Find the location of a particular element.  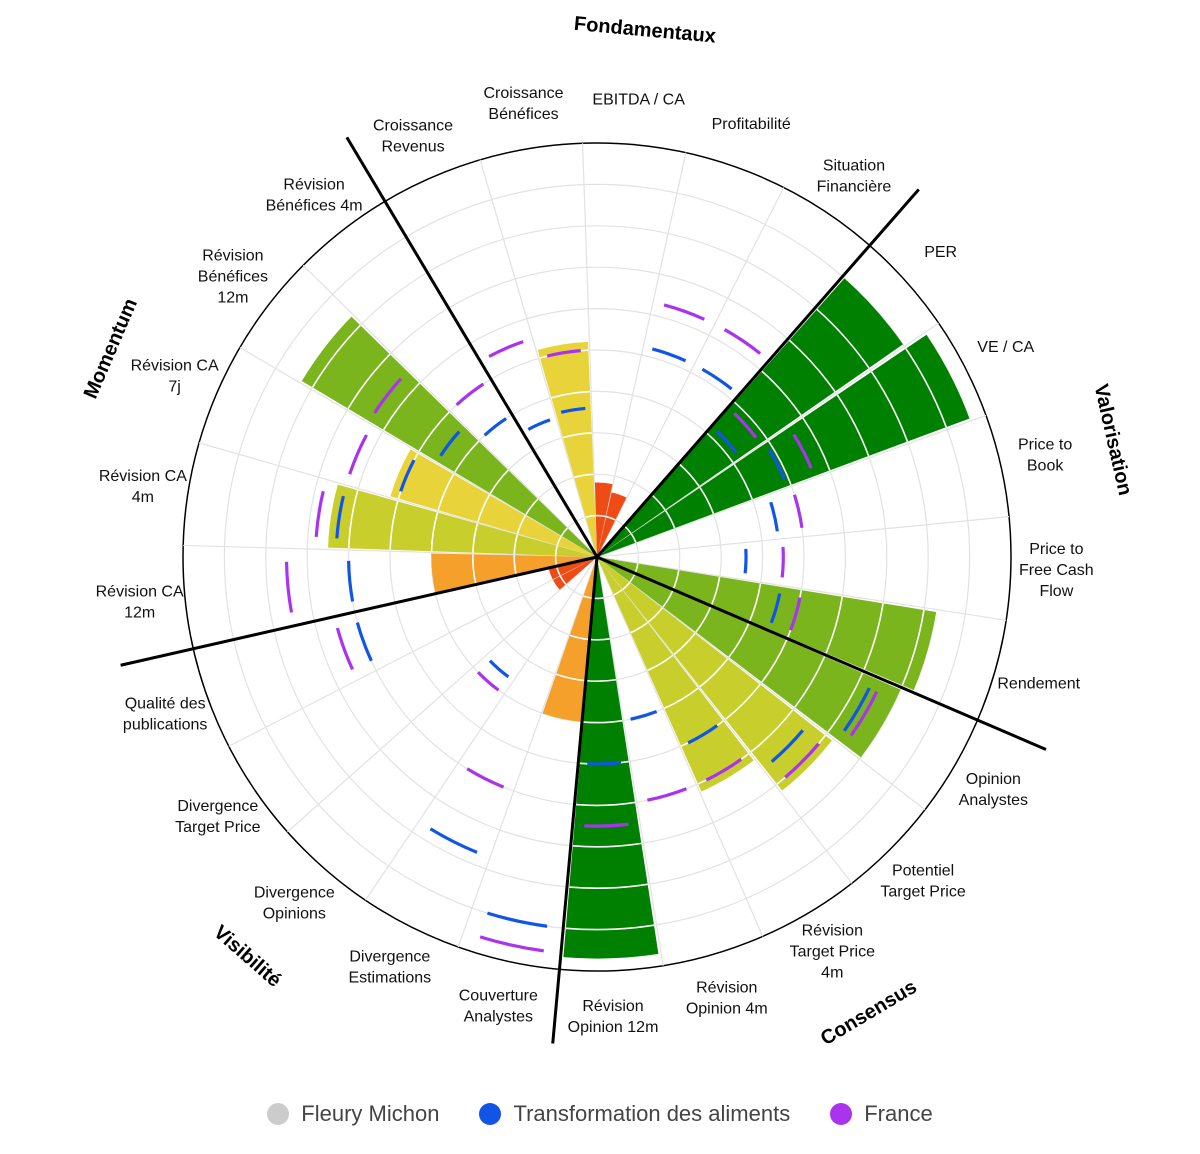

category-label-line: Price to is located at coordinates (1056, 549).